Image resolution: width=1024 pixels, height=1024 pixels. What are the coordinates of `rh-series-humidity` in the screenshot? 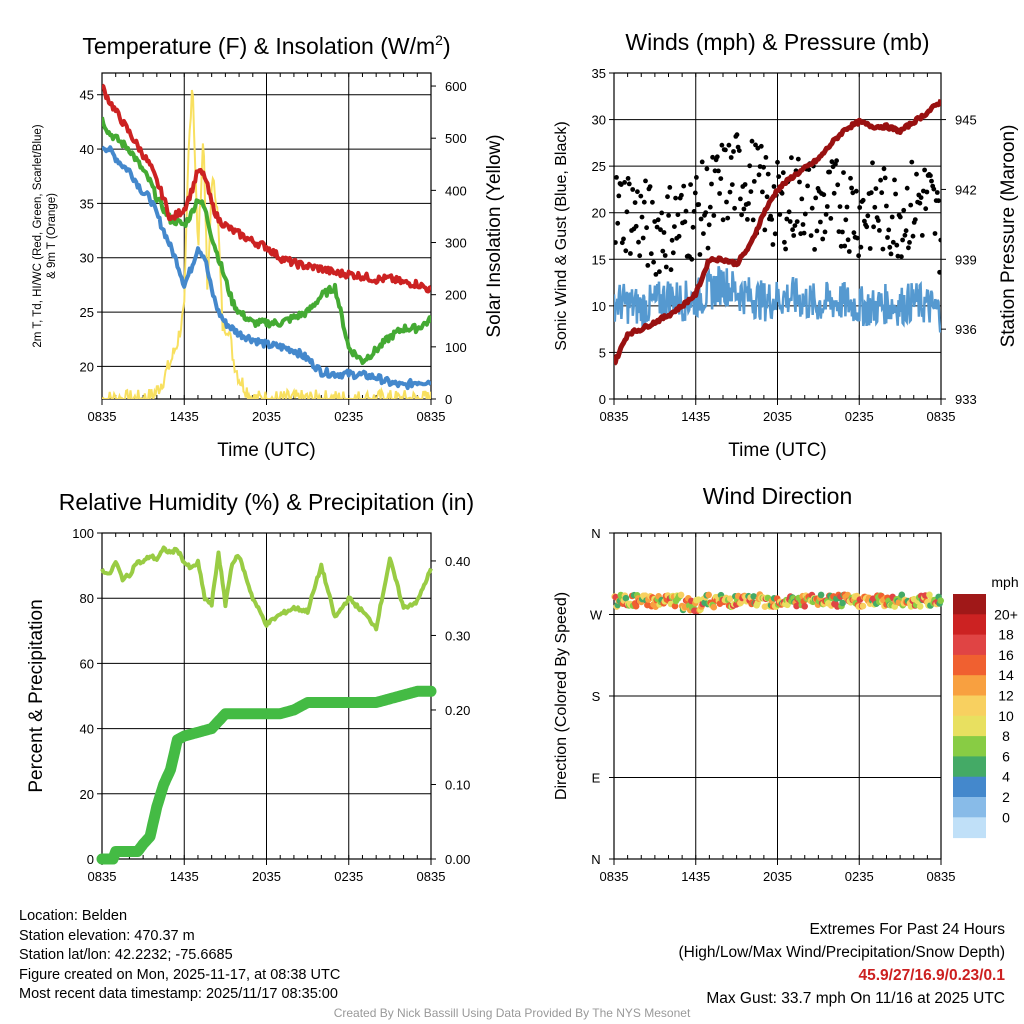 It's located at (266, 588).